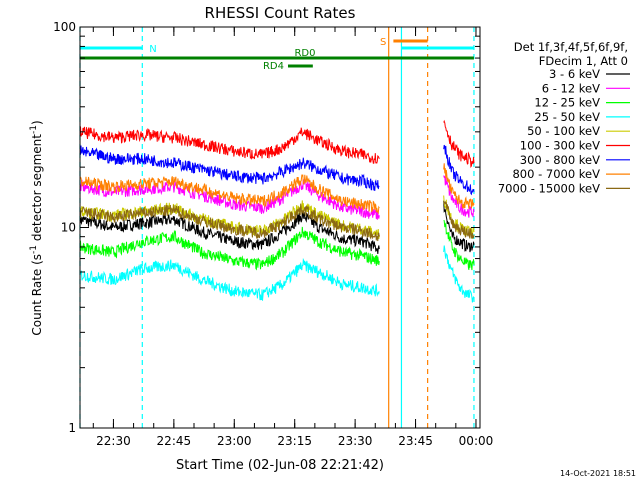  What do you see at coordinates (280, 465) in the screenshot?
I see `x-axis-label: Start Time (02-Jun-08 22:21:42)` at bounding box center [280, 465].